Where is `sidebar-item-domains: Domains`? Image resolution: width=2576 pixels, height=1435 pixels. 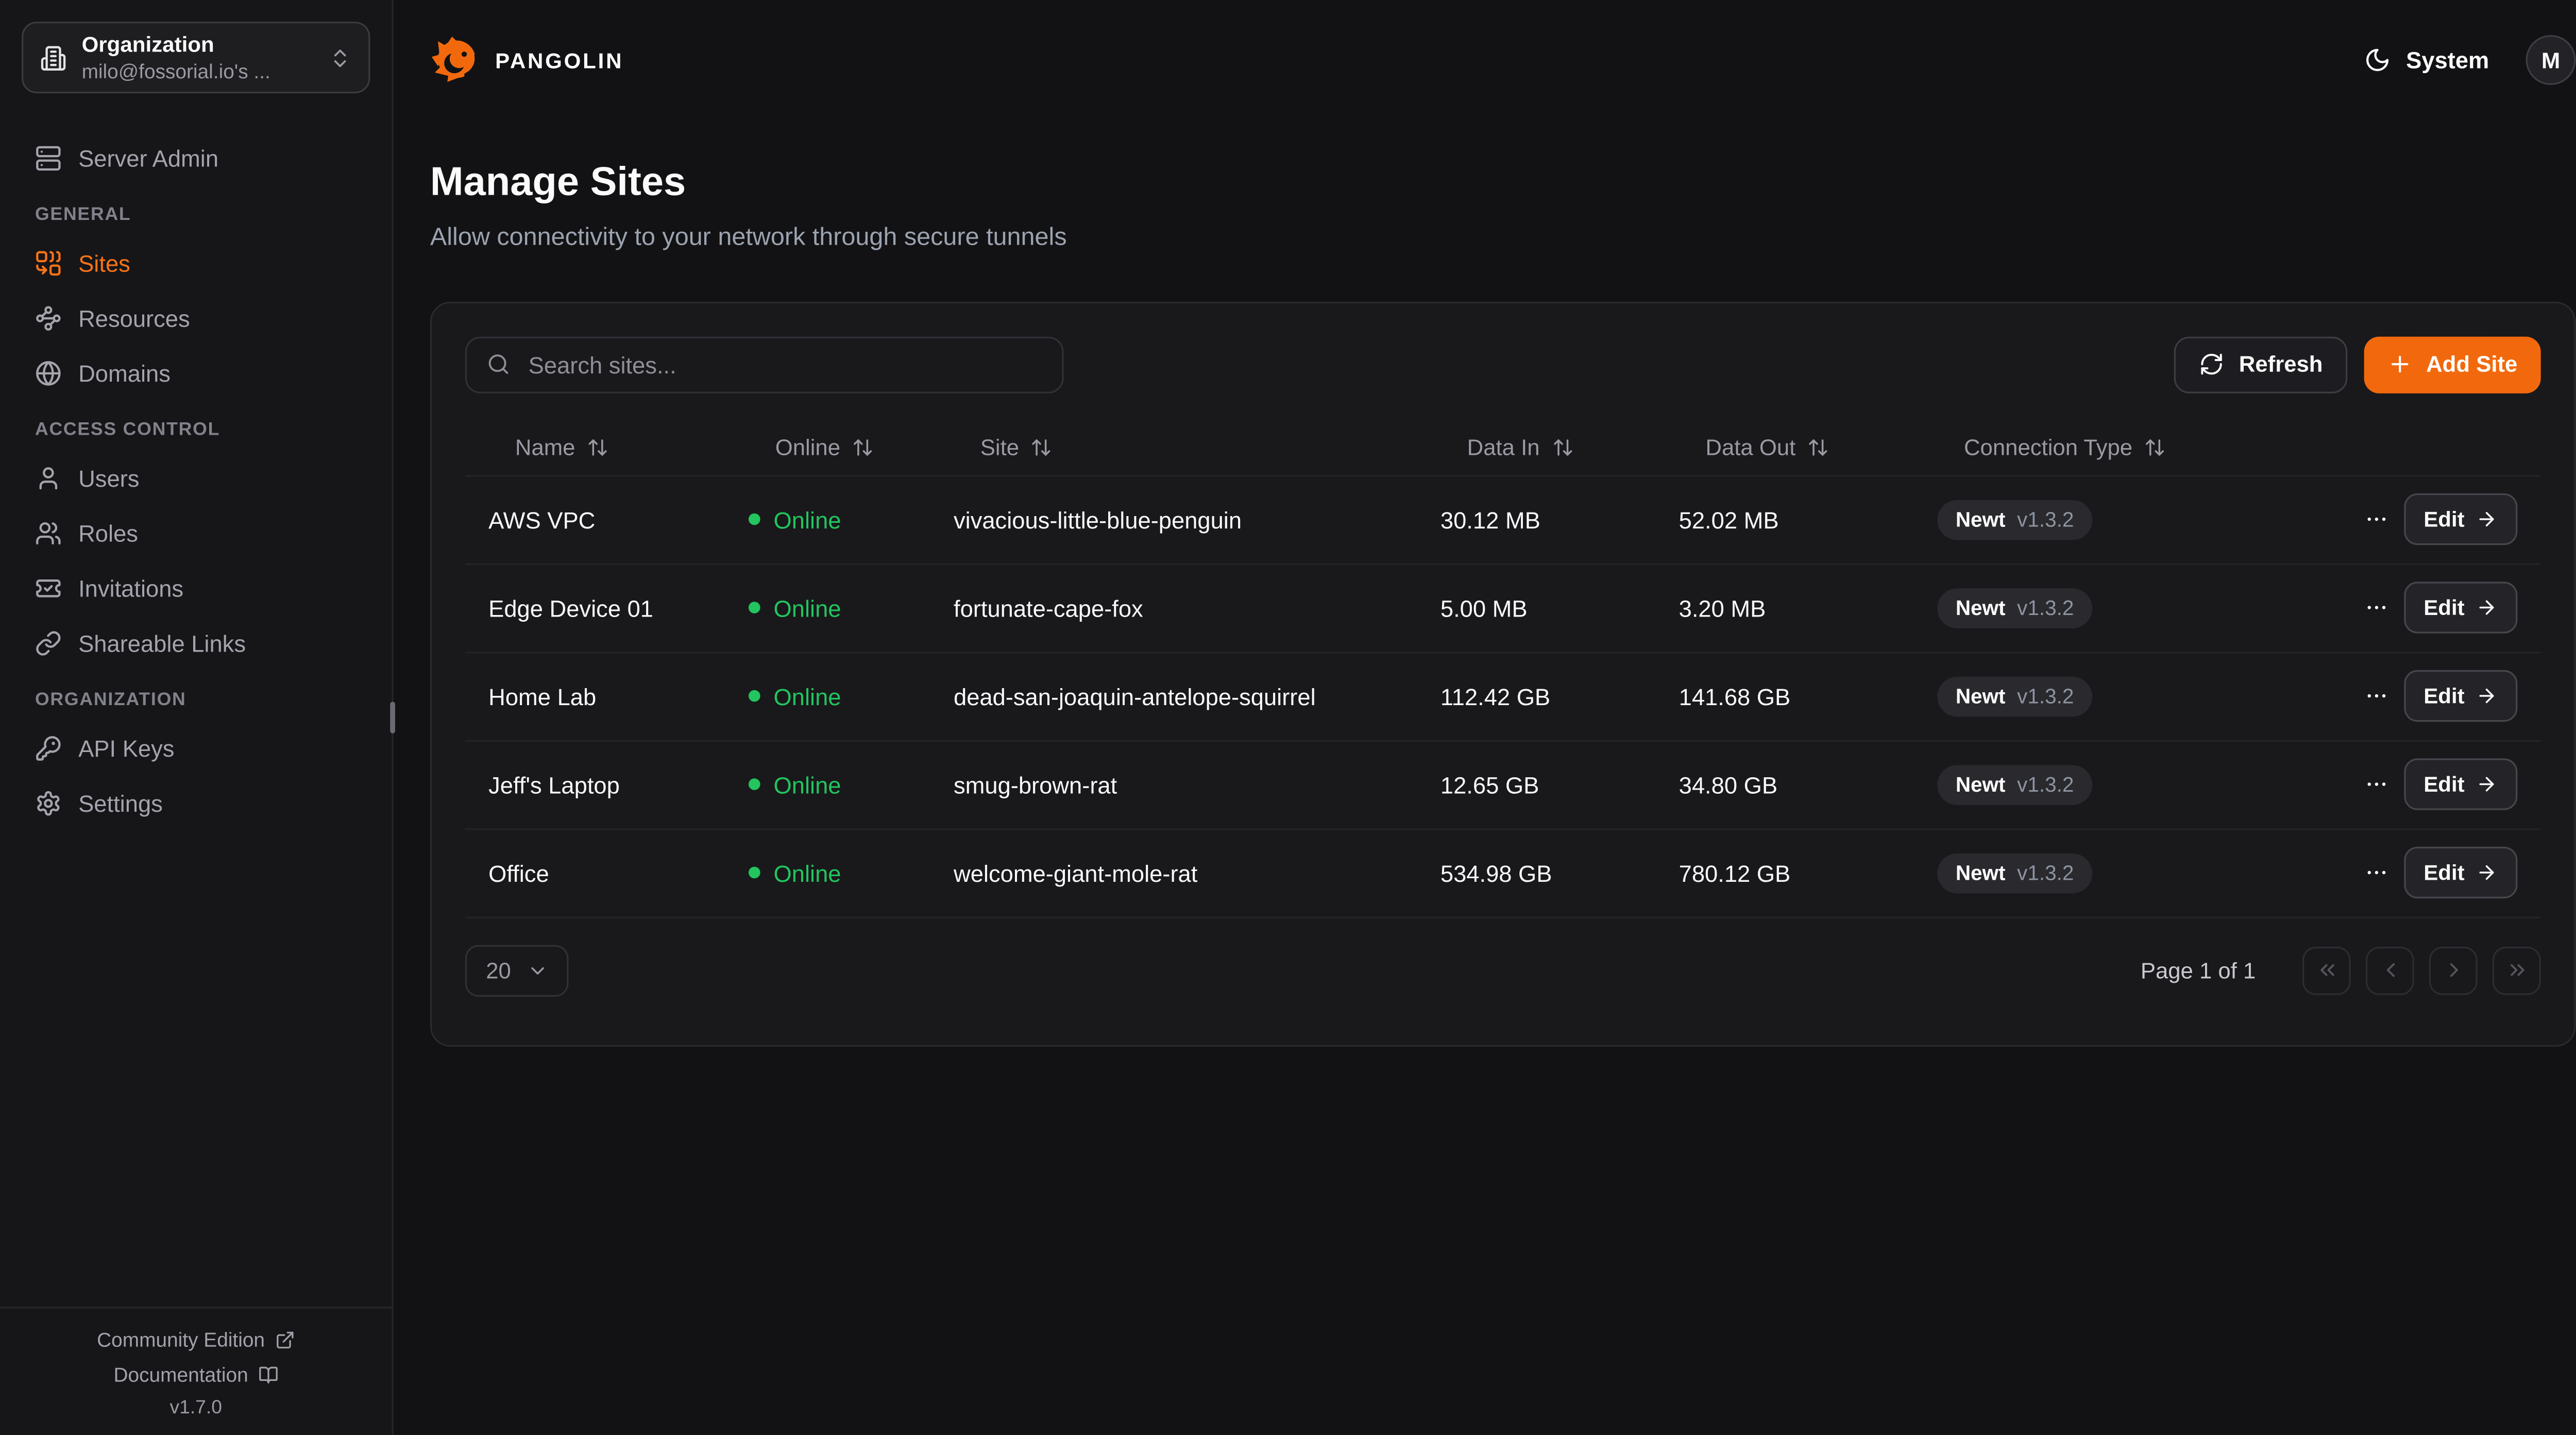 sidebar-item-domains: Domains is located at coordinates (196, 372).